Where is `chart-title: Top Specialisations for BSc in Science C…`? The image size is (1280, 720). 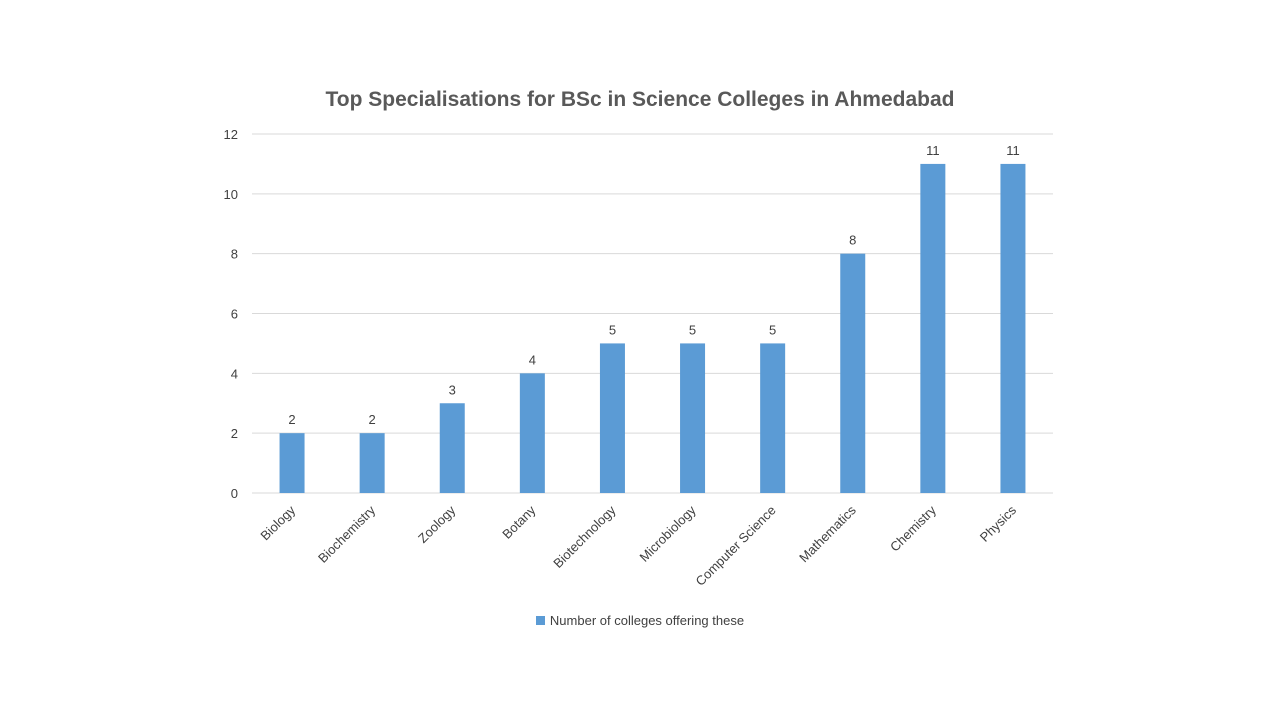
chart-title: Top Specialisations for BSc in Science C… is located at coordinates (640, 99).